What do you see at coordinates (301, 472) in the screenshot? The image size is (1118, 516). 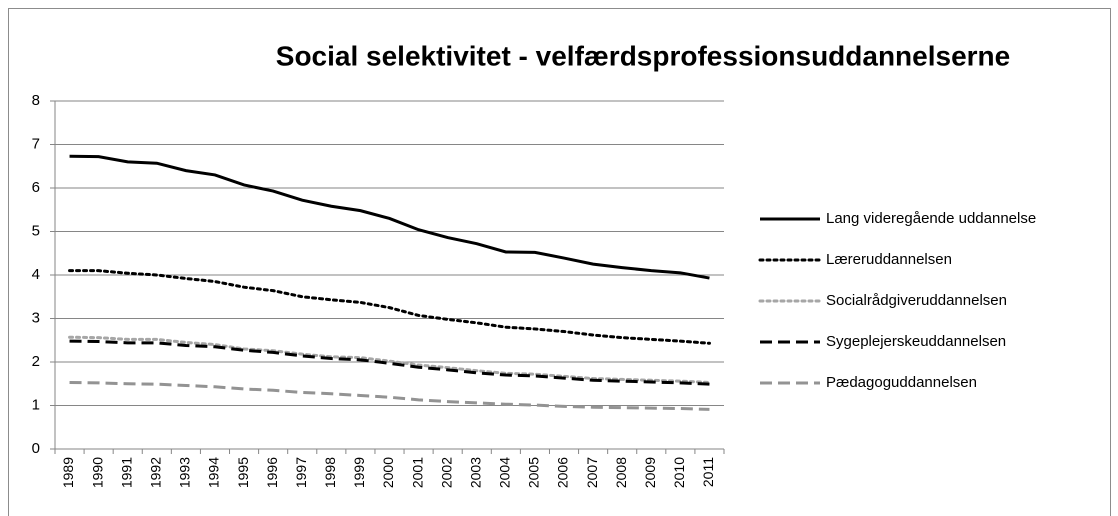 I see `x-tick-label: 1997` at bounding box center [301, 472].